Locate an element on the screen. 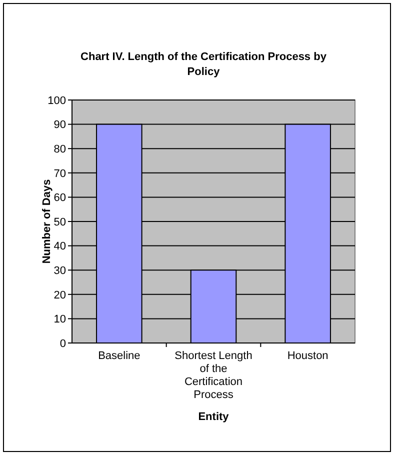  chart-title: Chart IV. Length of the Certification Process by Policy is located at coordinates (204, 64).